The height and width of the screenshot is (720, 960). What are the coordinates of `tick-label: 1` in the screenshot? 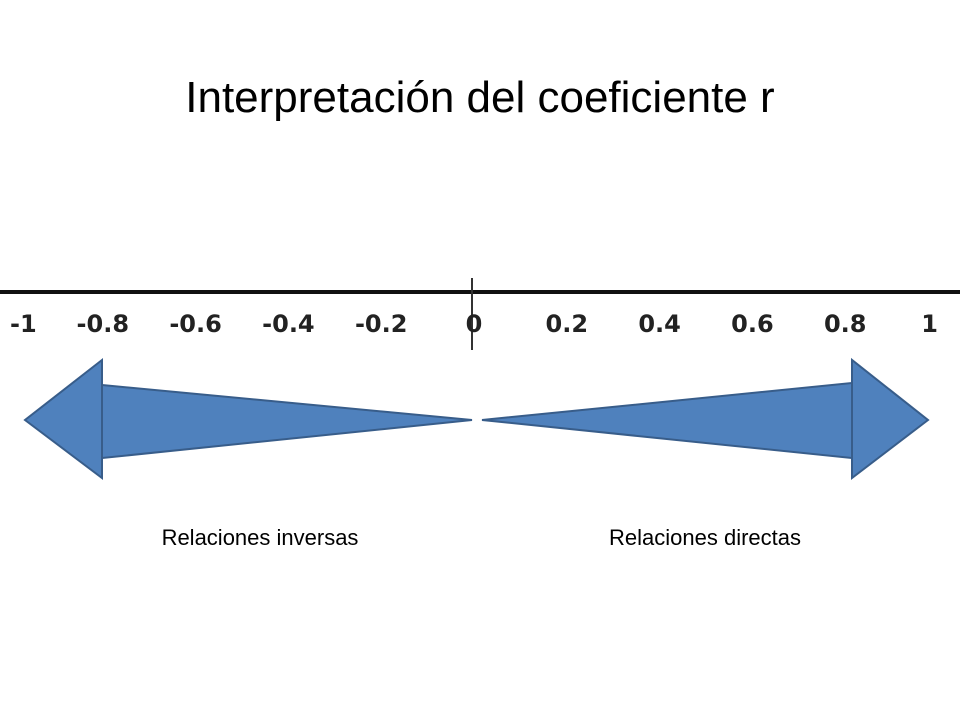 It's located at (929, 324).